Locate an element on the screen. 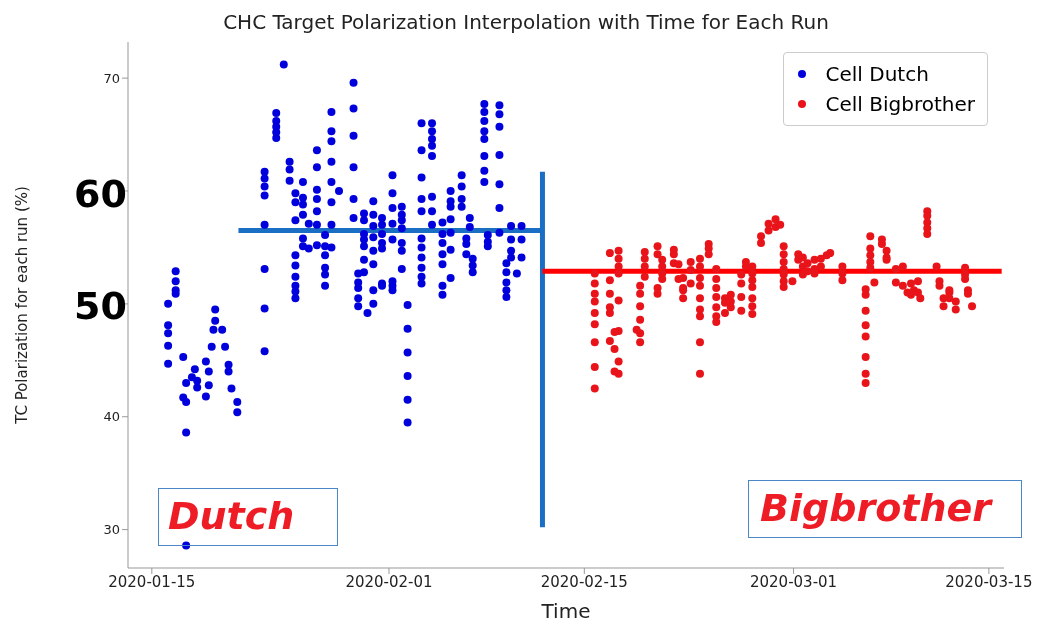  legend-label: Cell Bigbrother is located at coordinates (900, 104).